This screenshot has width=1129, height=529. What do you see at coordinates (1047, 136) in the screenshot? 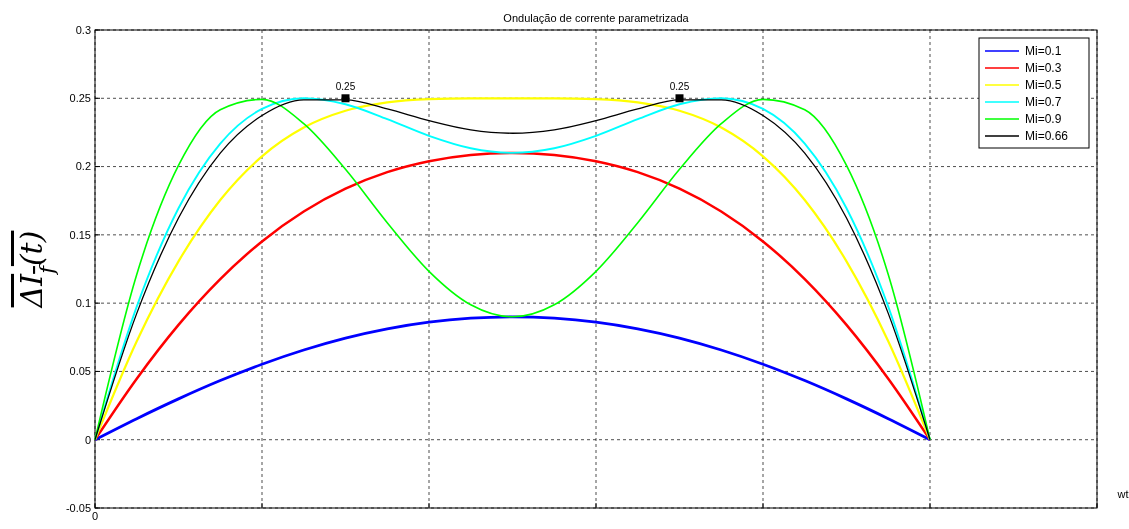
I see `legend-label: Mi=0.66` at bounding box center [1047, 136].